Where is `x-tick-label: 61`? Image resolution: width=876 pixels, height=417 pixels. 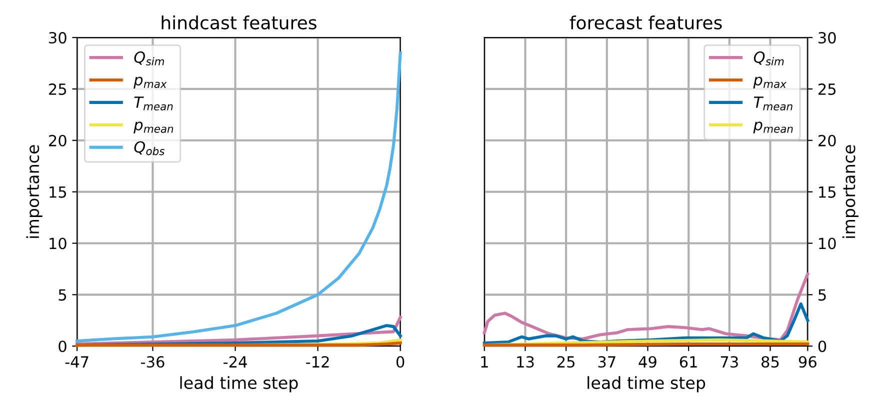
x-tick-label: 61 is located at coordinates (688, 362).